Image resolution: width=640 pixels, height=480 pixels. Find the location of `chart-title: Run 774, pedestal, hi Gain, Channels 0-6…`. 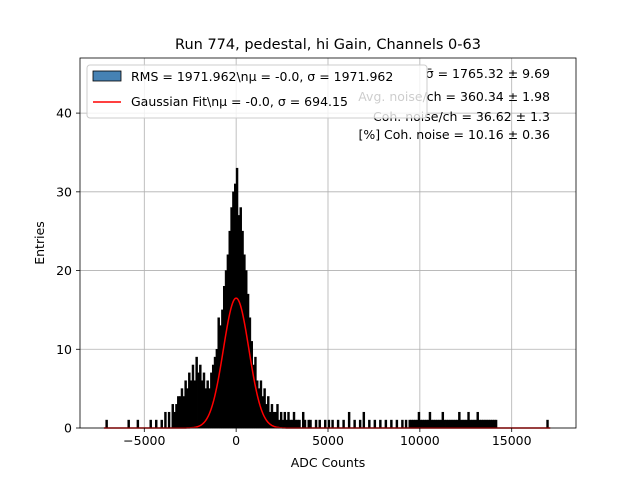

chart-title: Run 774, pedestal, hi Gain, Channels 0-6… is located at coordinates (328, 45).